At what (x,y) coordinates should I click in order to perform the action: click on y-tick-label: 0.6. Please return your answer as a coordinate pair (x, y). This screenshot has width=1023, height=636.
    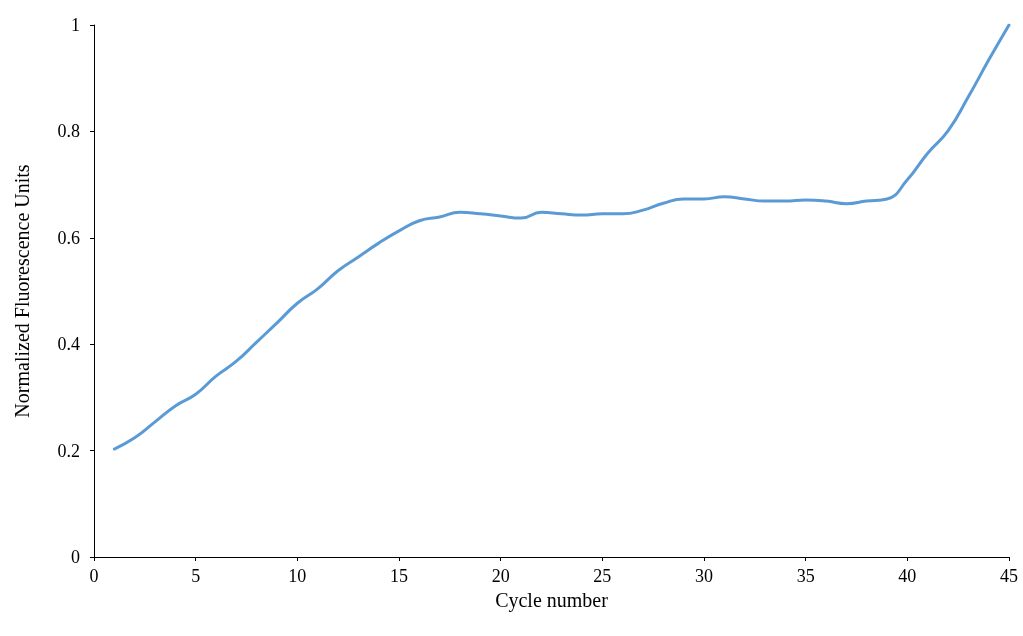
    Looking at the image, I should click on (68, 237).